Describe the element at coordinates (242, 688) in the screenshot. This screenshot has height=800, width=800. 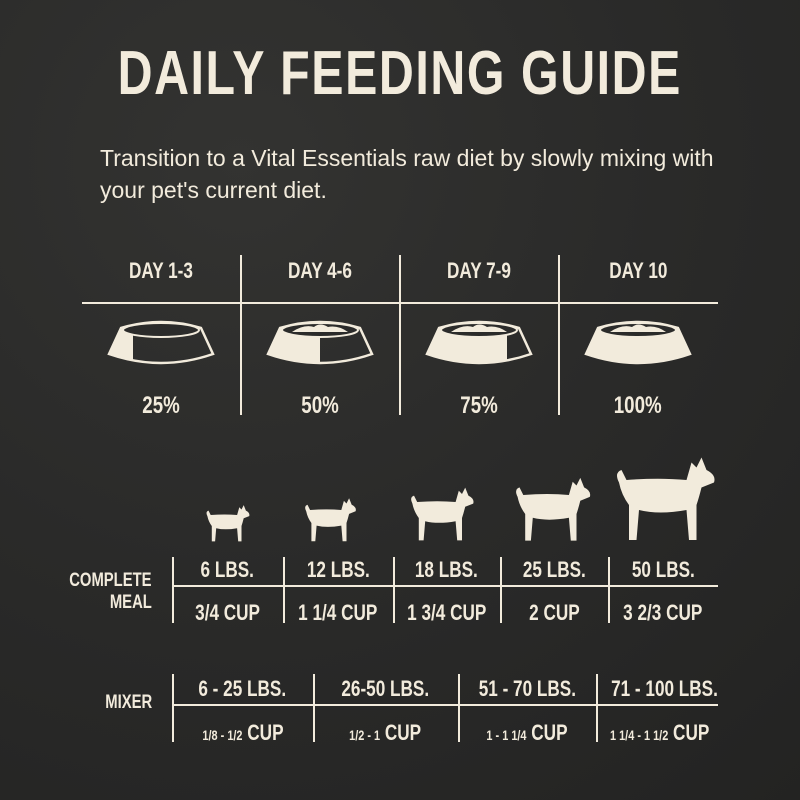
I see `weight-cell: 6 - 25 LBS.` at that location.